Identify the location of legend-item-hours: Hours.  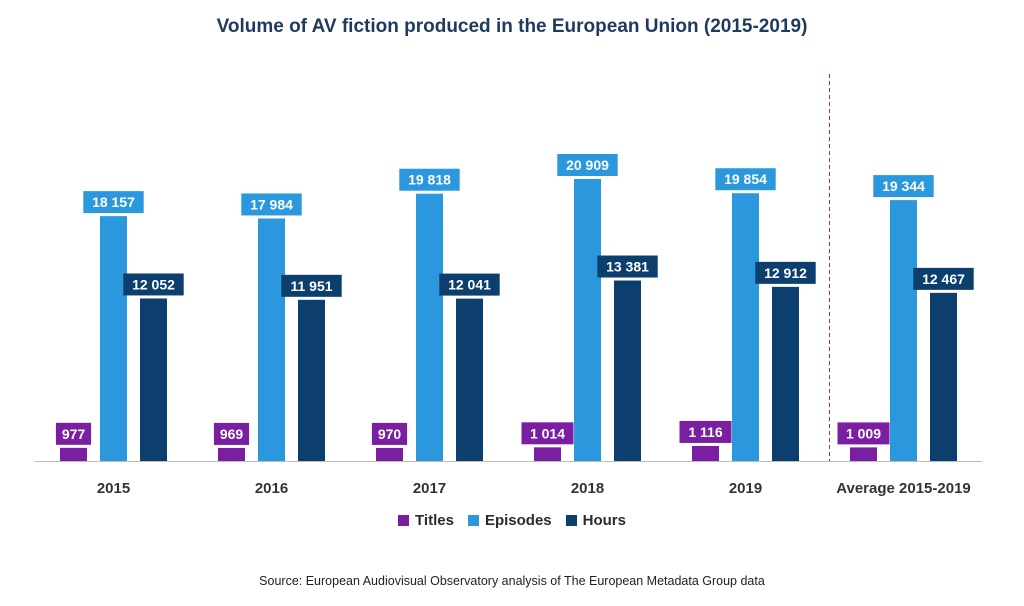
(595, 520).